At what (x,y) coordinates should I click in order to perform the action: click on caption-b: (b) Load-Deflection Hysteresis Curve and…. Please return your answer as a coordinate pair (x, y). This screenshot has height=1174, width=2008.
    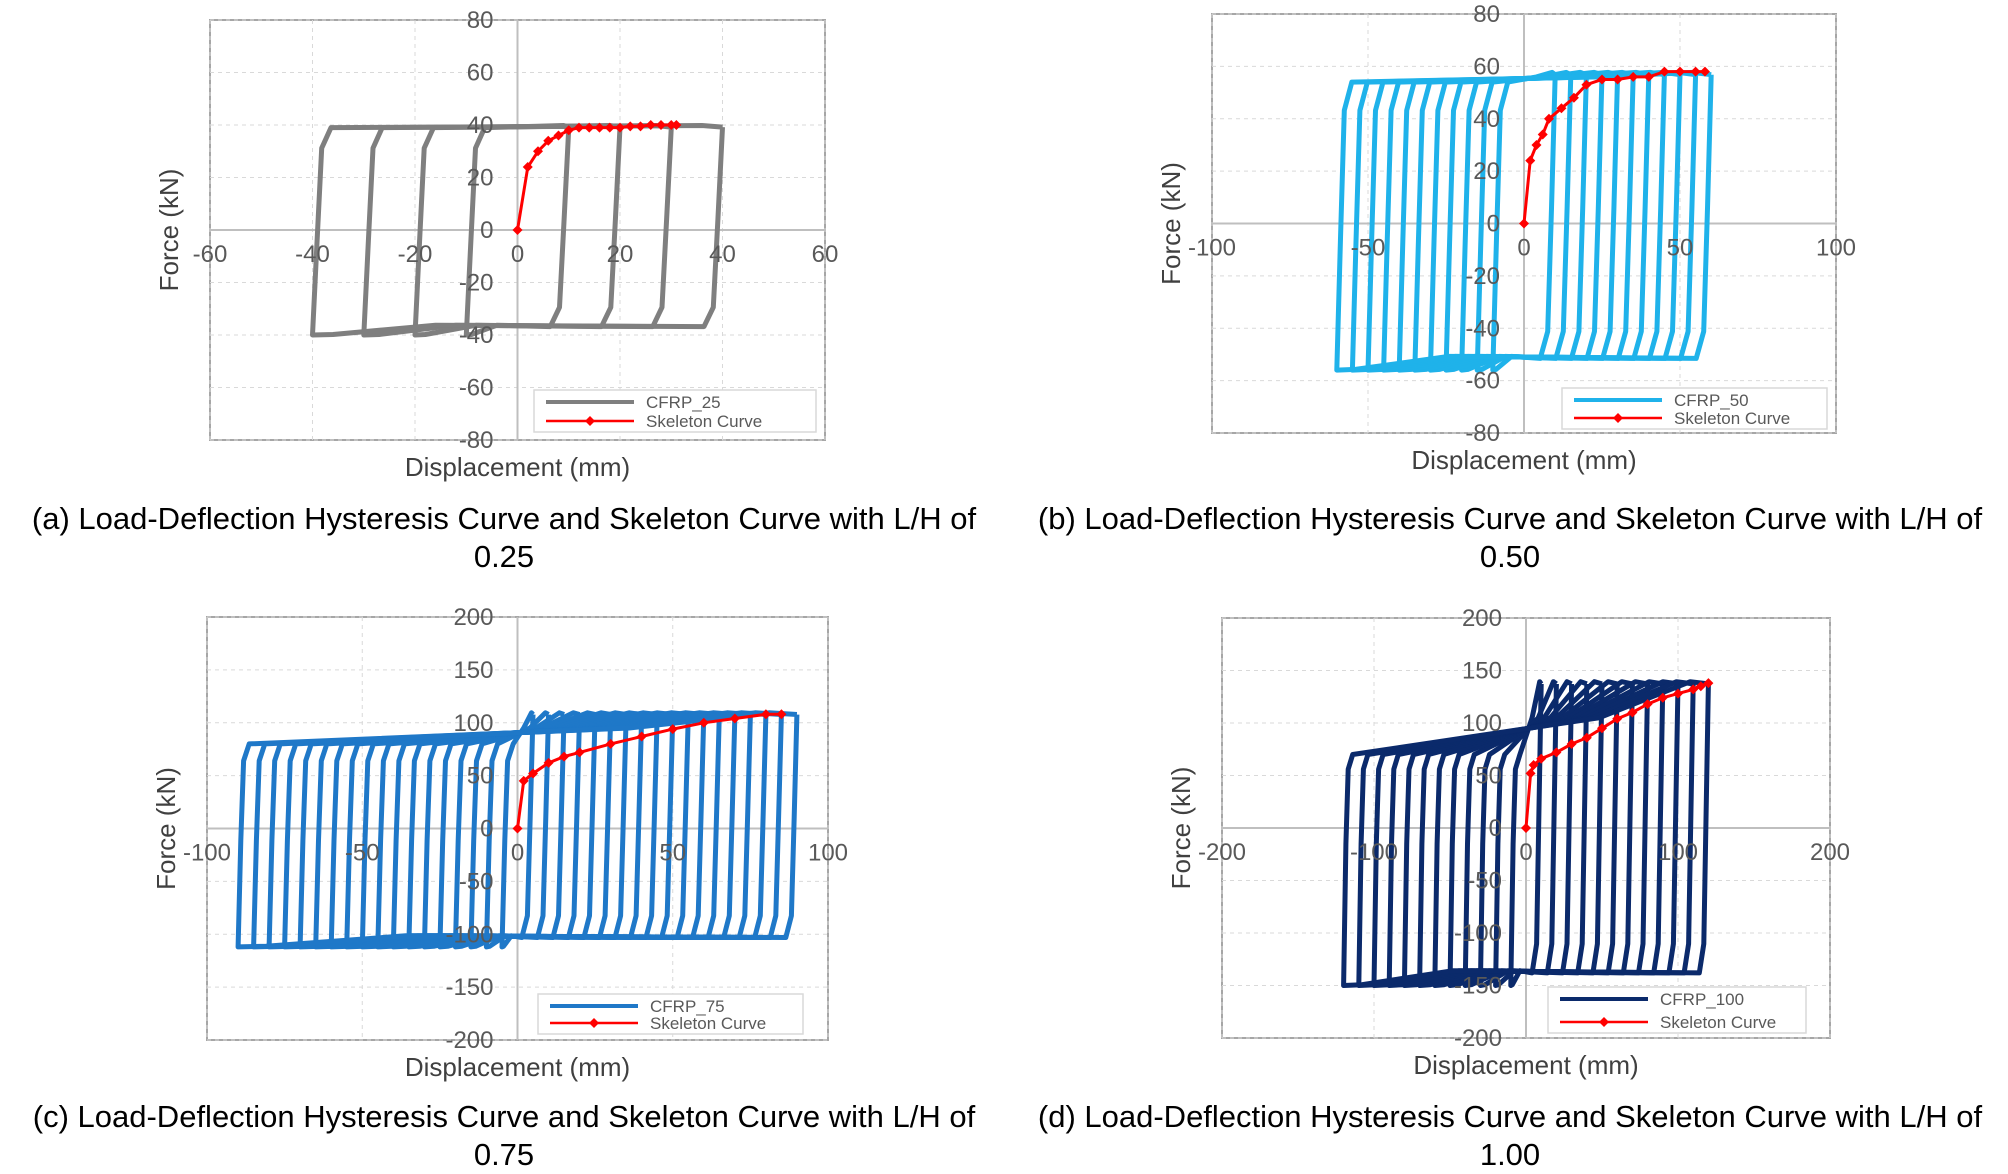
    Looking at the image, I should click on (1510, 537).